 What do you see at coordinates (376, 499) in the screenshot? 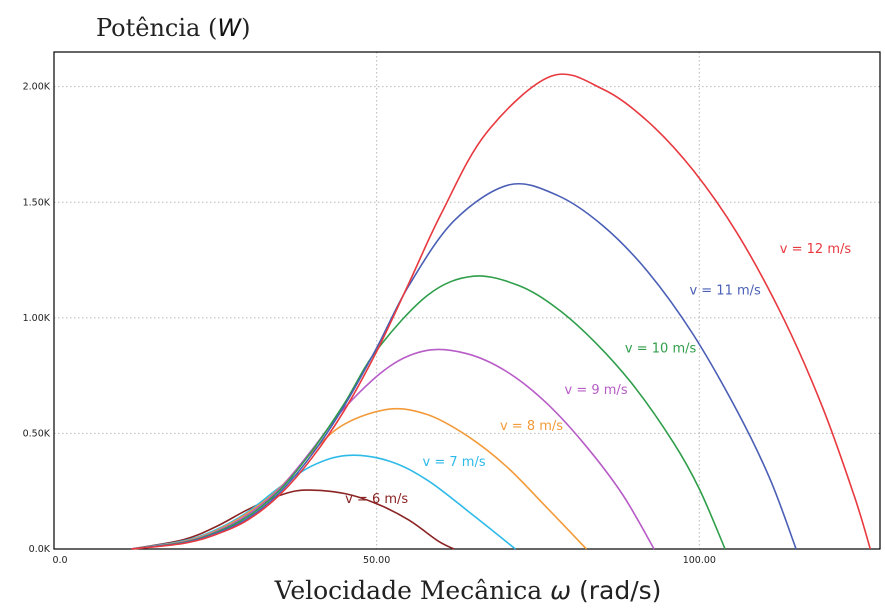
I see `series-label-v-6-m-s: v = 6 m/s` at bounding box center [376, 499].